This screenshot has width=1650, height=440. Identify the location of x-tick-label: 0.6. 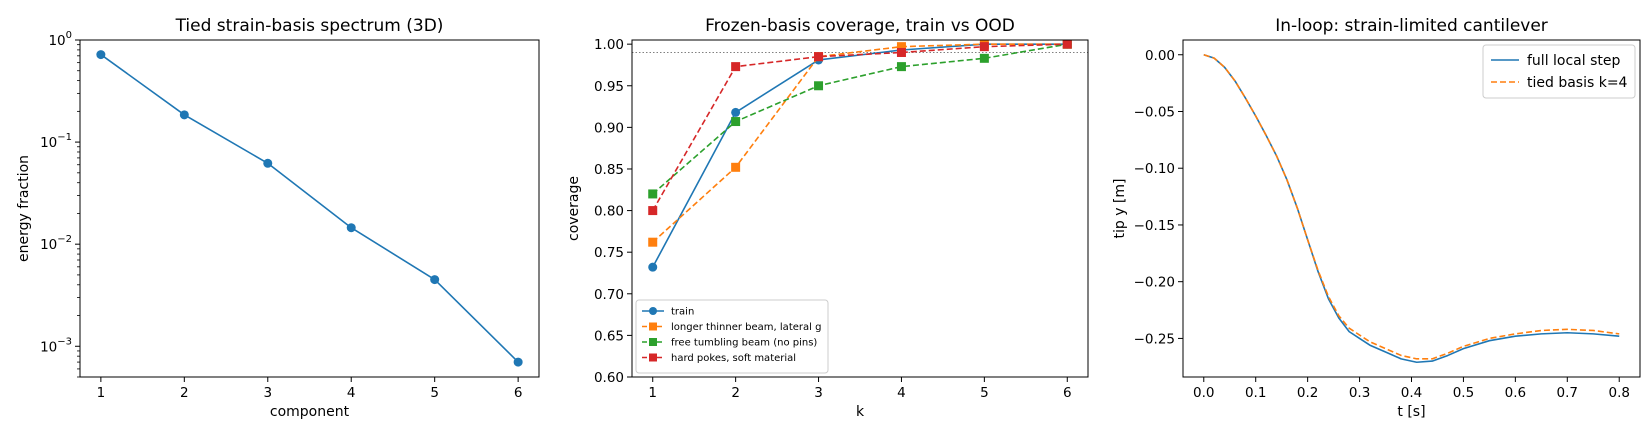
(1515, 393).